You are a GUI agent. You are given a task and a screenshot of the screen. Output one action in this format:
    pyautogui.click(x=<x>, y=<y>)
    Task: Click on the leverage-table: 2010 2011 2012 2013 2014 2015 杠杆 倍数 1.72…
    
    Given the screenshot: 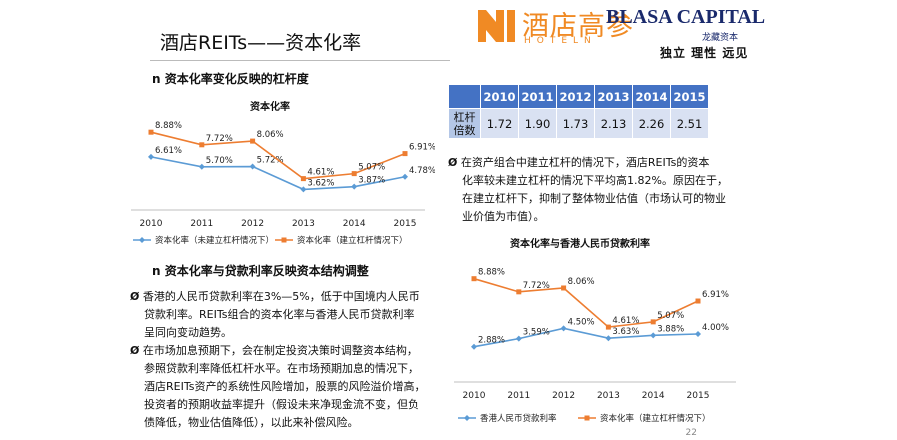 What is the action you would take?
    pyautogui.click(x=578, y=111)
    